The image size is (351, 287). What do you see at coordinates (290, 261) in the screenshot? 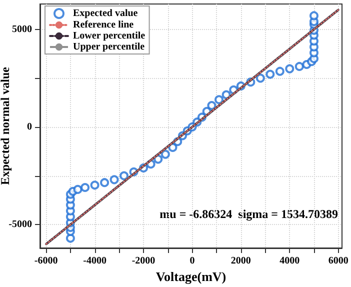
I see `x-tick-label: 4000` at bounding box center [290, 261].